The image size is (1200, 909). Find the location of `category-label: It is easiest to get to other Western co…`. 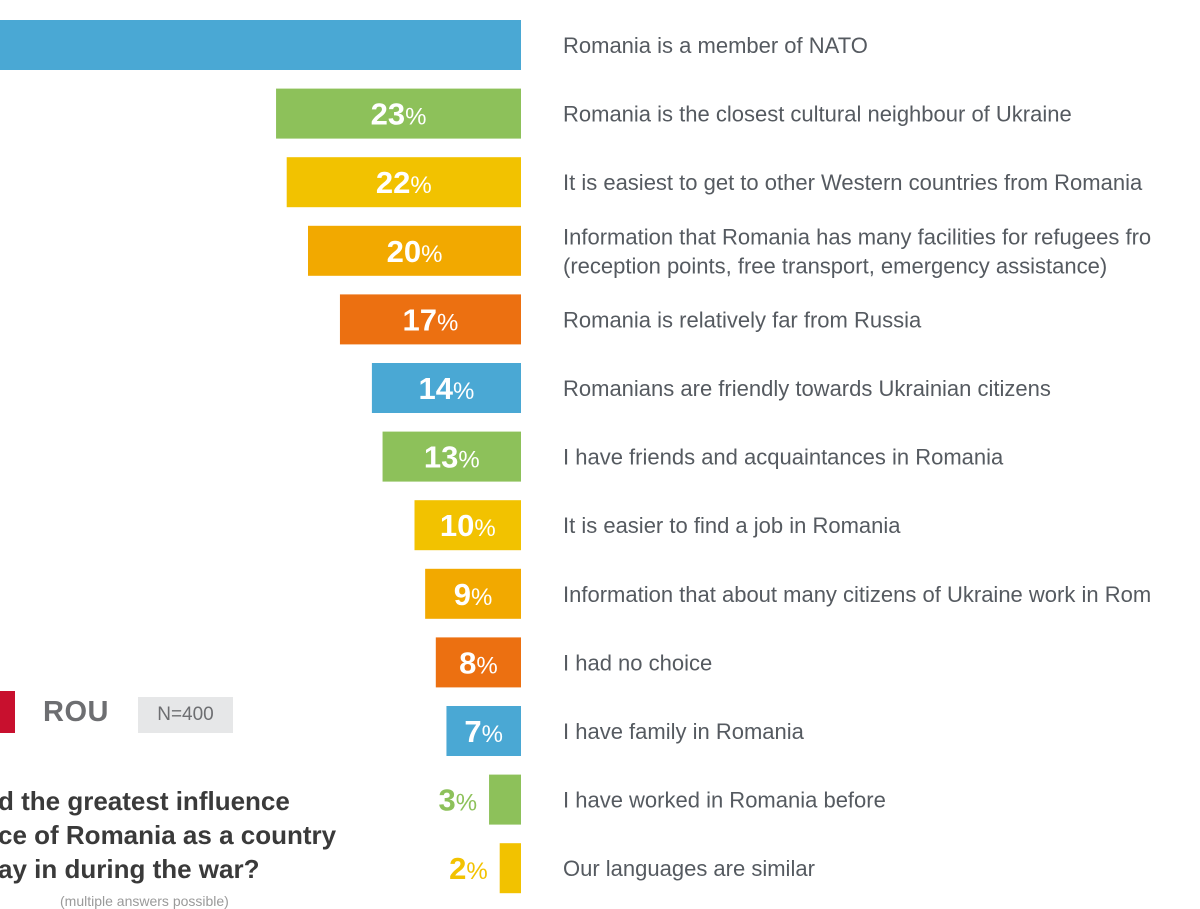

category-label: It is easiest to get to other Western co… is located at coordinates (853, 182).